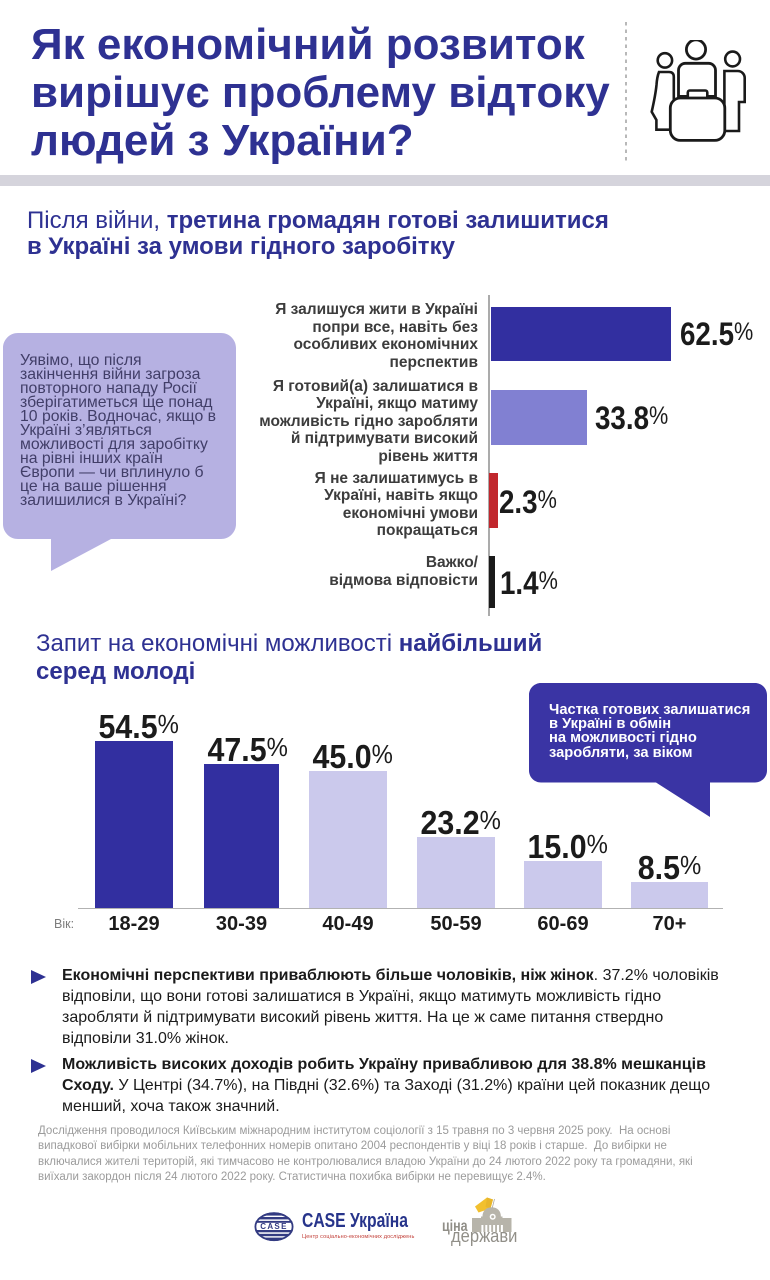 The width and height of the screenshot is (770, 1280). Describe the element at coordinates (273, 1226) in the screenshot. I see `svg-text: CASE` at that location.